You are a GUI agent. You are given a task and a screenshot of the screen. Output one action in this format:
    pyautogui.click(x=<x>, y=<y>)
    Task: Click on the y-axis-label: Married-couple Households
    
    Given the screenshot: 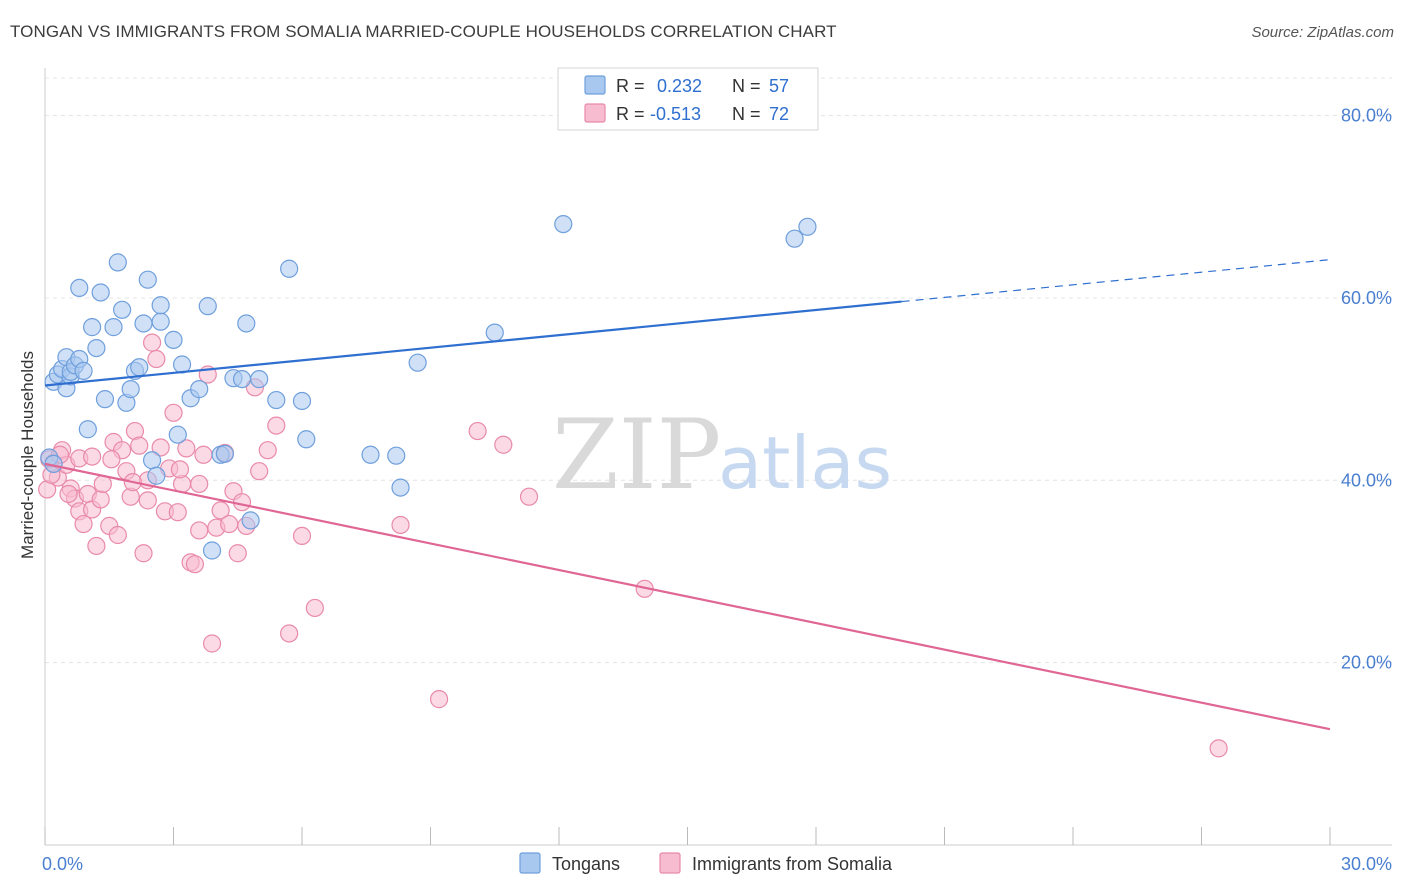 What is the action you would take?
    pyautogui.click(x=27, y=455)
    